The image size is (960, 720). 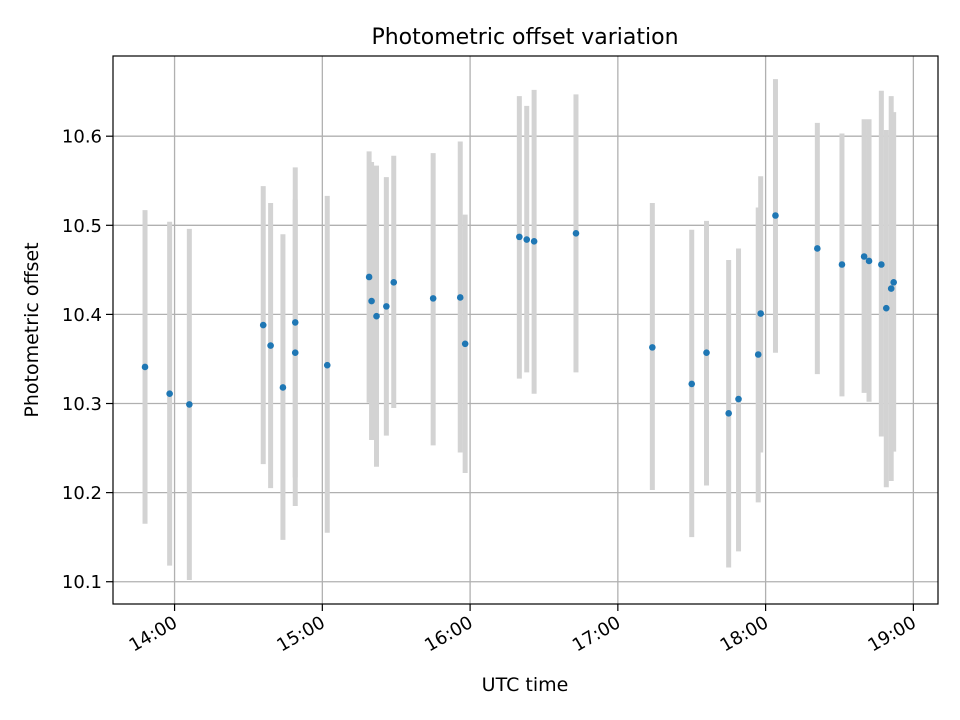 I want to click on y-tick-label: 10.2, so click(x=82, y=493).